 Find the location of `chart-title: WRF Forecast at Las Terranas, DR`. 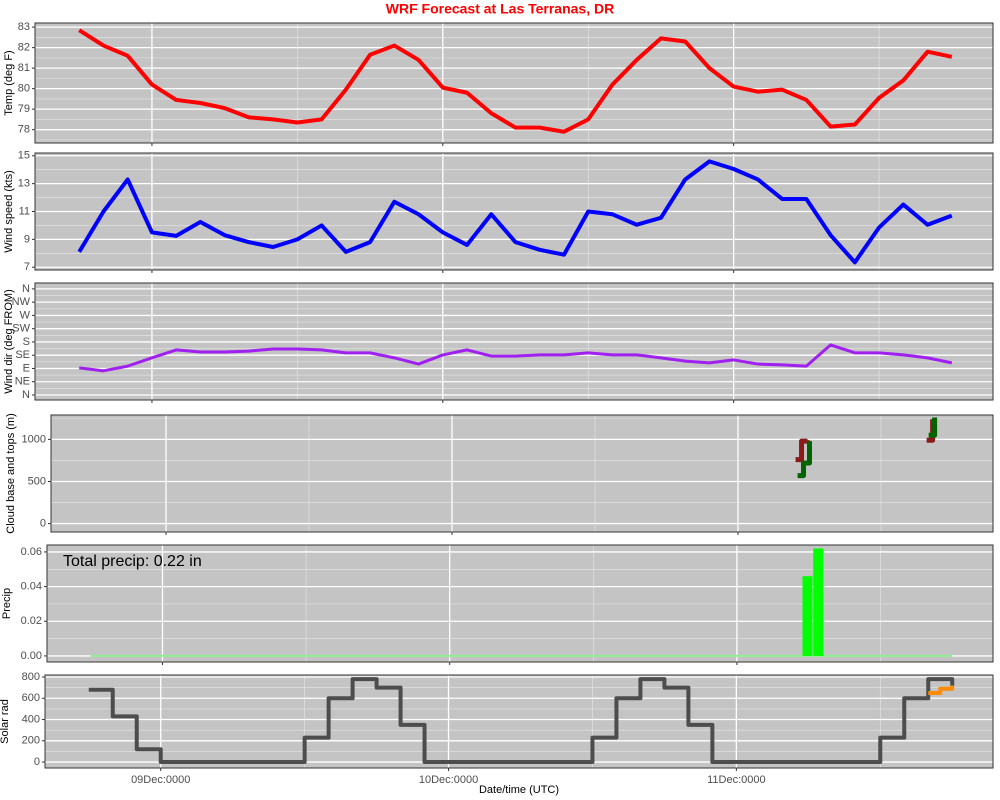

chart-title: WRF Forecast at Las Terranas, DR is located at coordinates (500, 9).